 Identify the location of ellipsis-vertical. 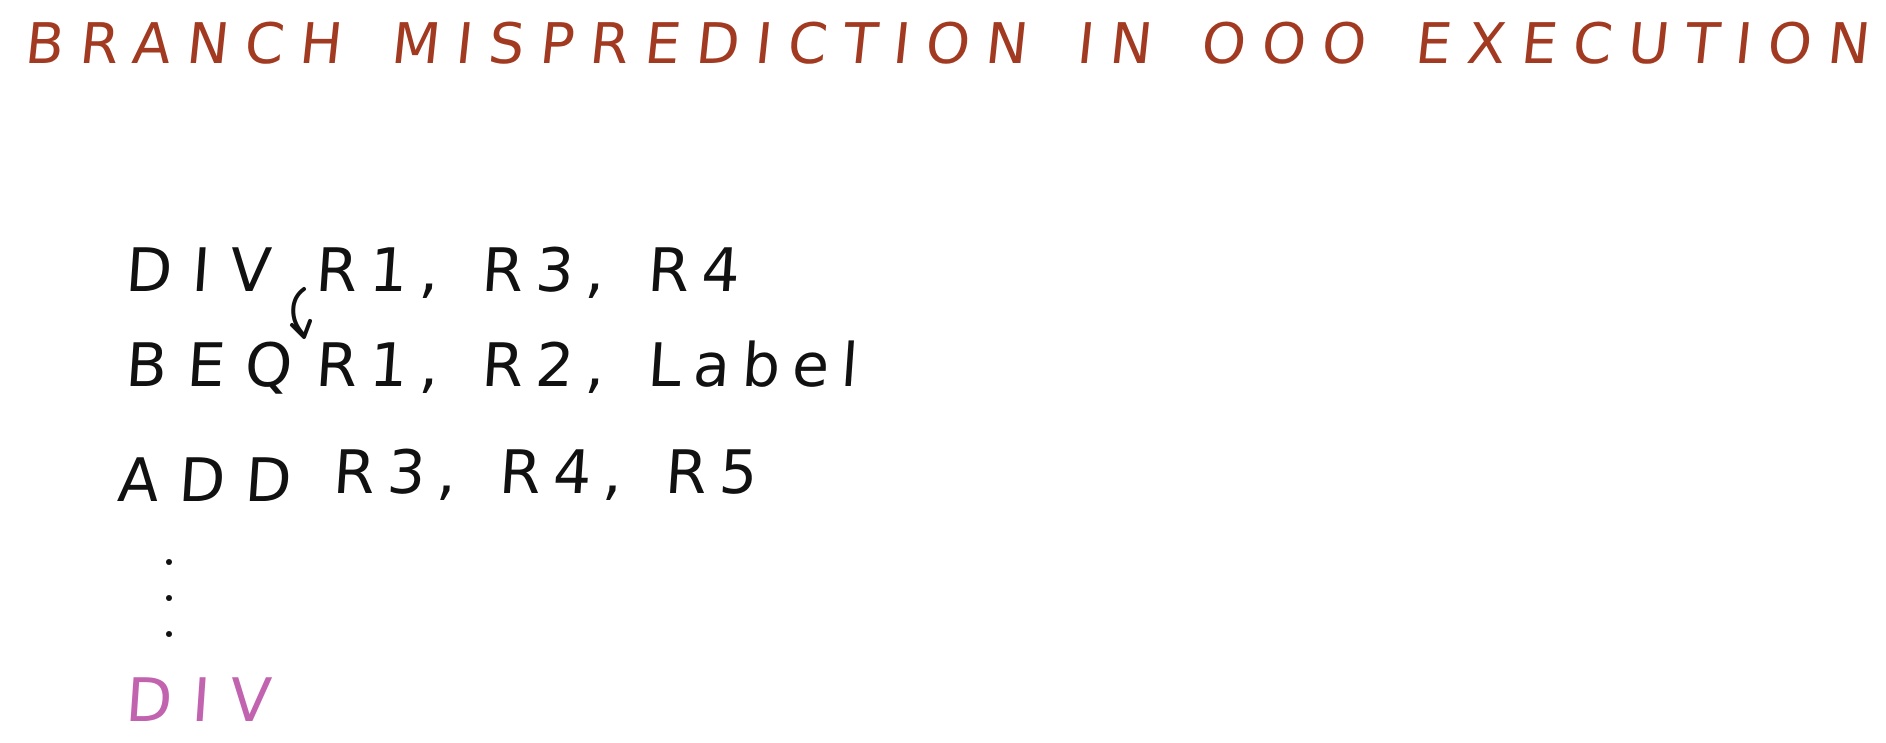
(170, 600).